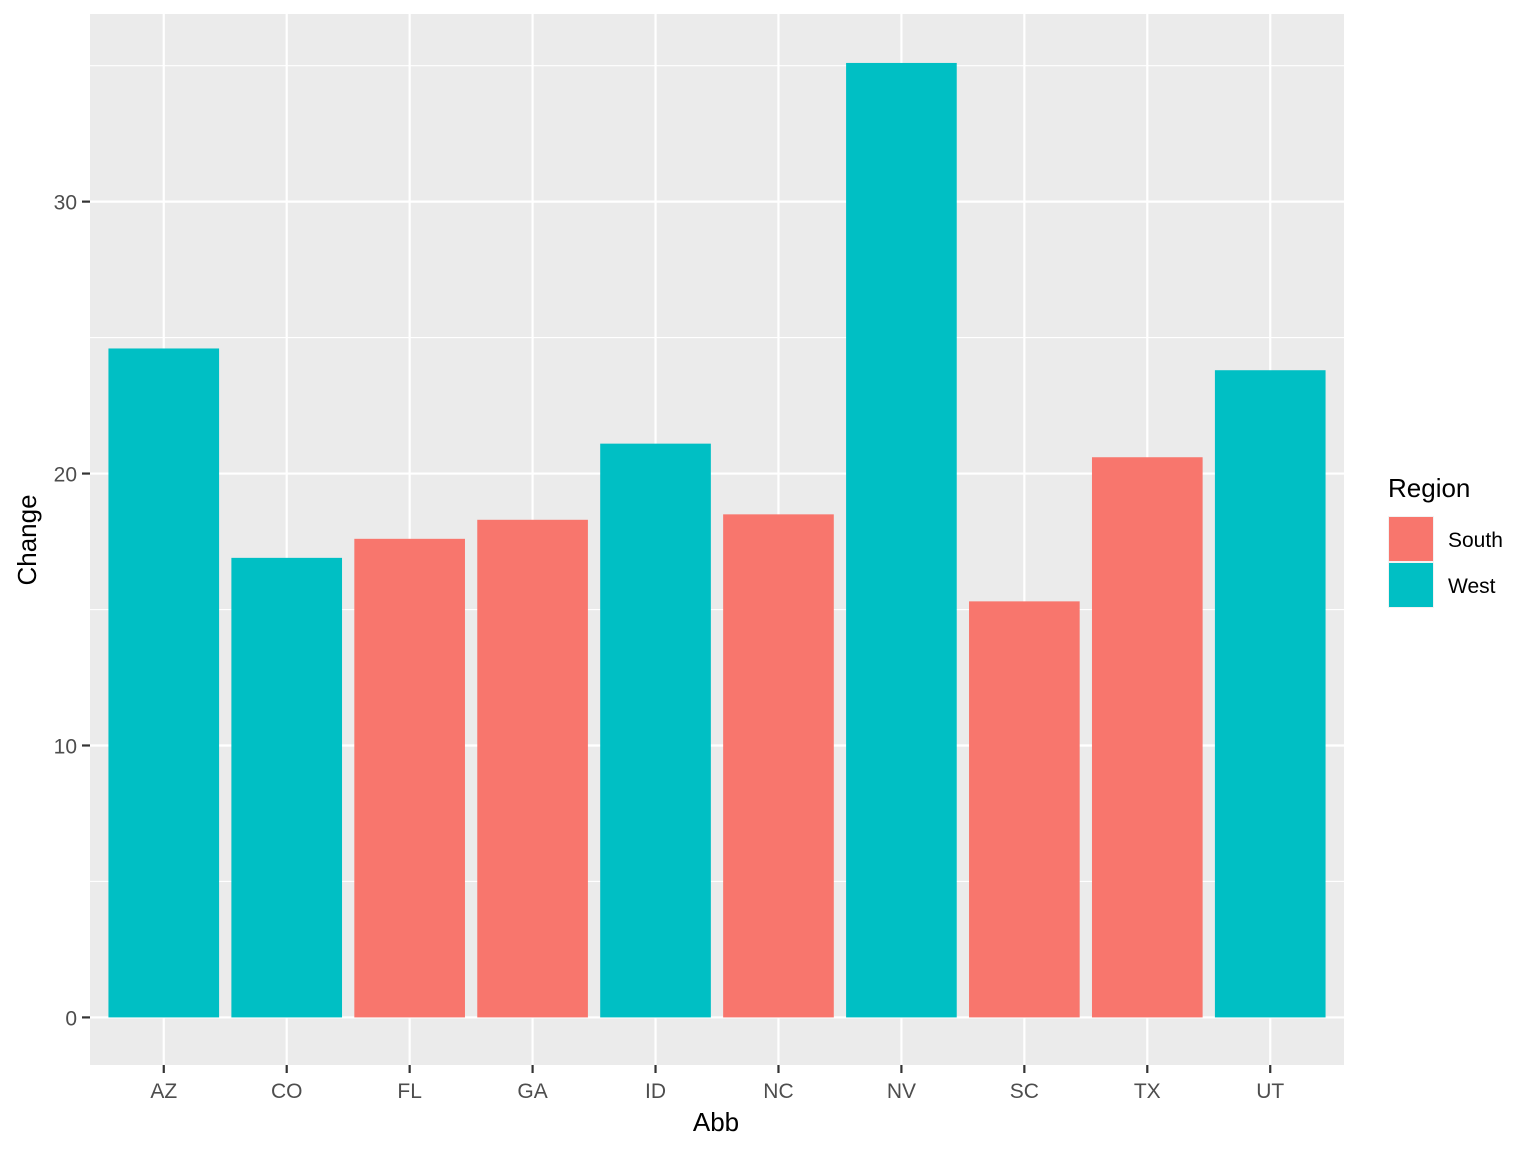 This screenshot has height=1157, width=1536. What do you see at coordinates (716, 1122) in the screenshot?
I see `x-axis-title: Abb` at bounding box center [716, 1122].